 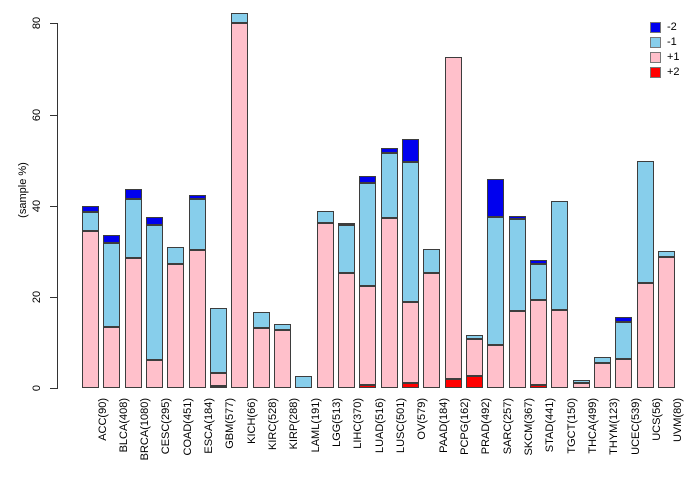 What do you see at coordinates (37, 205) in the screenshot?
I see `y-tick-label: 40` at bounding box center [37, 205].